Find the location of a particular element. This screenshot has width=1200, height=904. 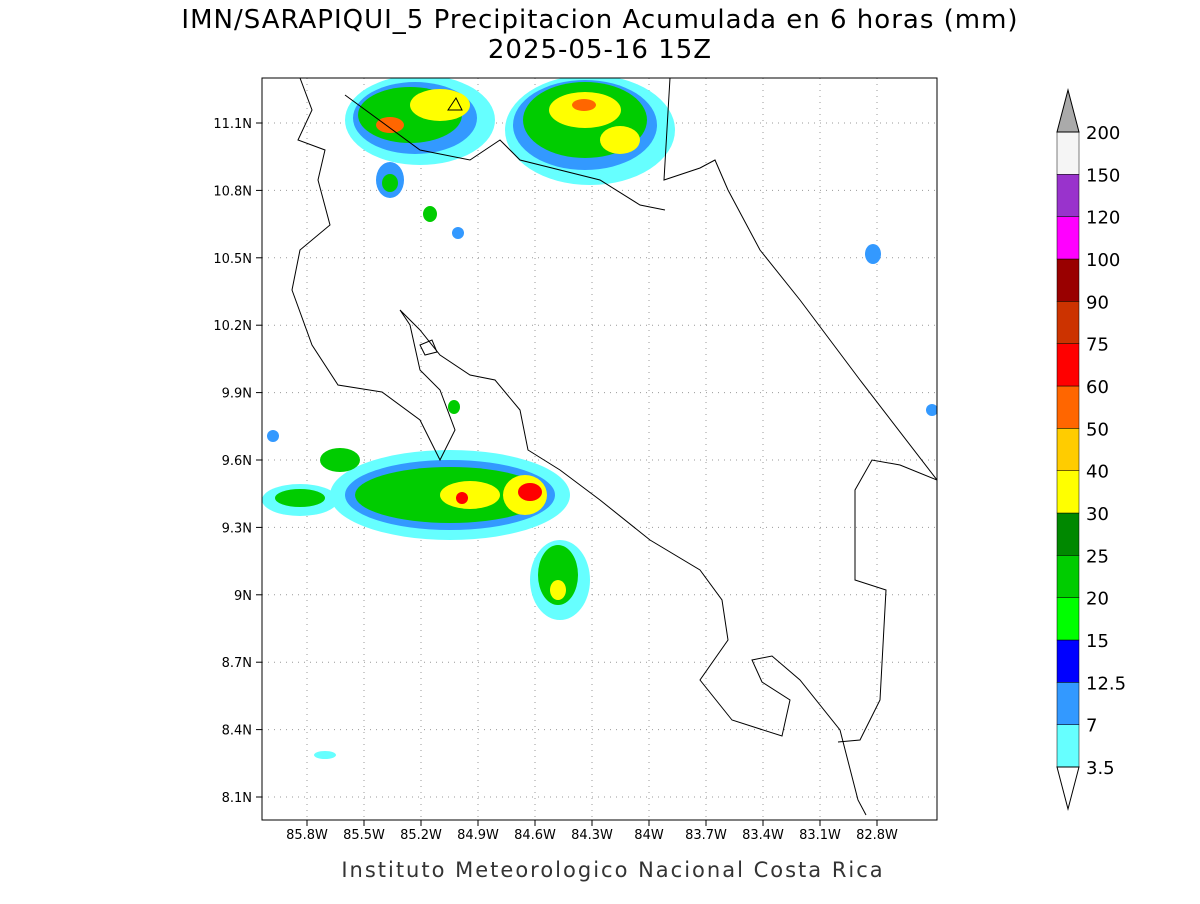

colorbar-label: 60 is located at coordinates (1097, 387).